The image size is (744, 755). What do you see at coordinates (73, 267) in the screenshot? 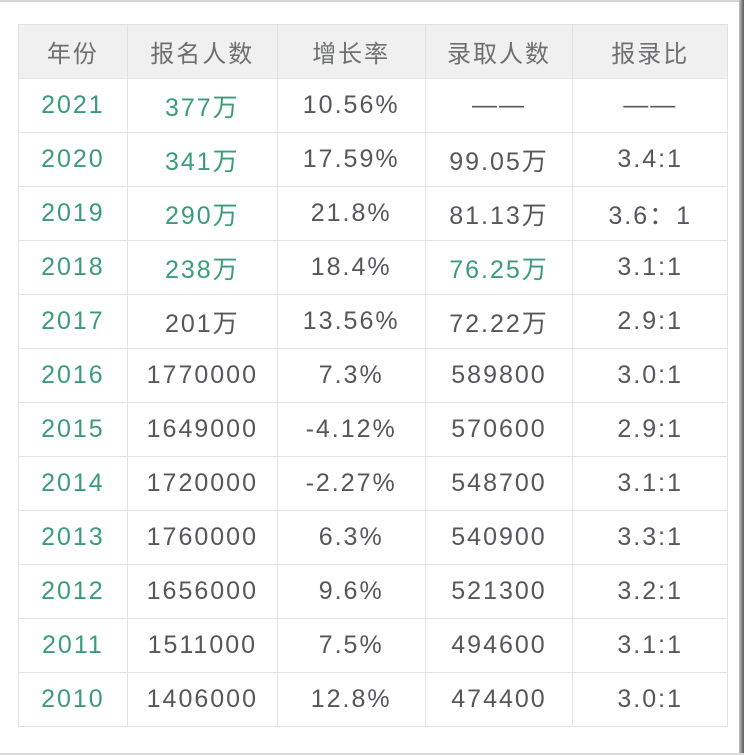
I see `table-cell: 2018` at bounding box center [73, 267].